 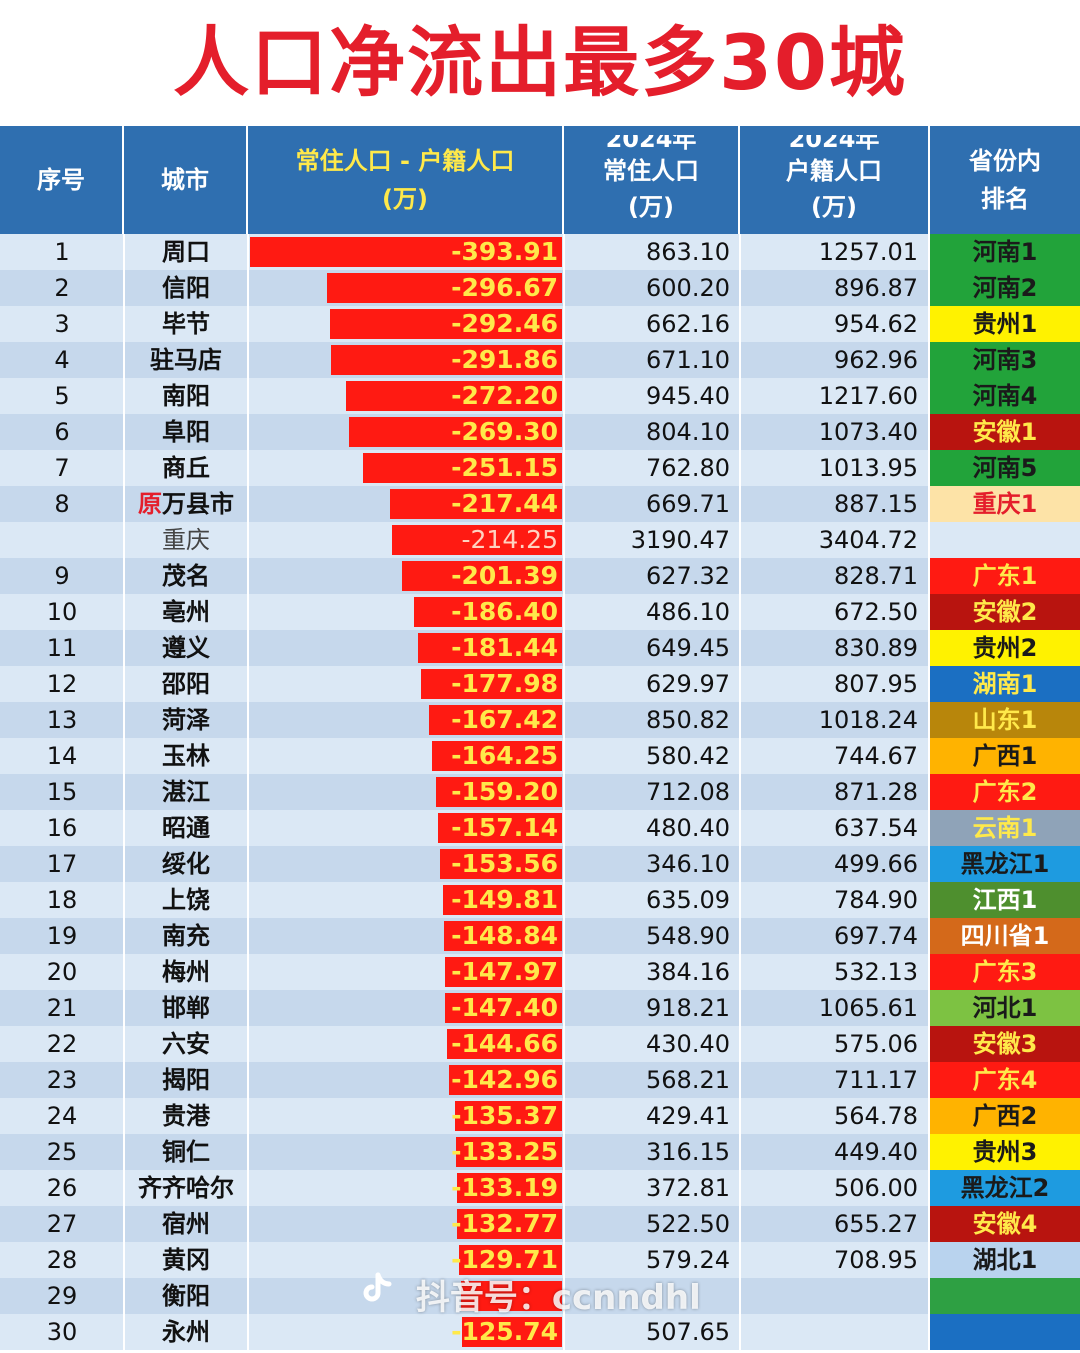 What do you see at coordinates (876, 900) in the screenshot?
I see `row-registered-pop: 784.90` at bounding box center [876, 900].